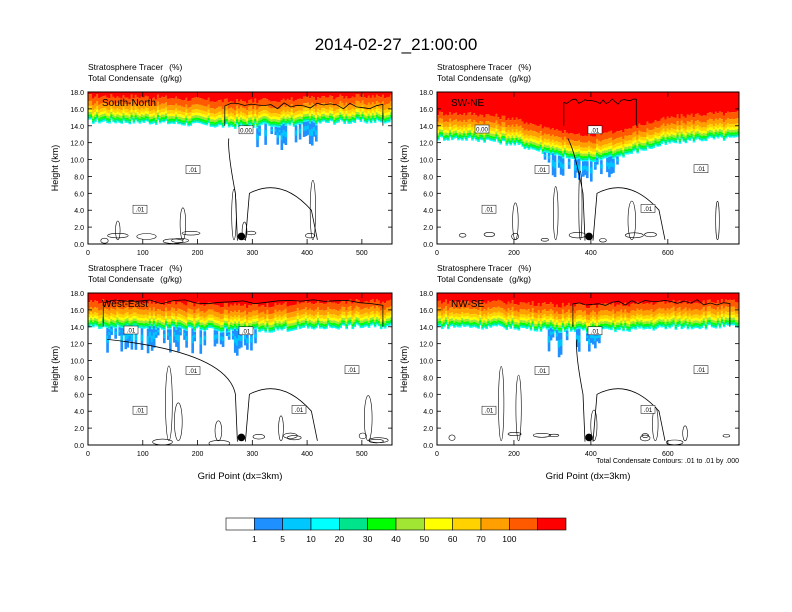 This screenshot has width=792, height=612. Describe the element at coordinates (650, 235) in the screenshot. I see `condensate-contour` at that location.